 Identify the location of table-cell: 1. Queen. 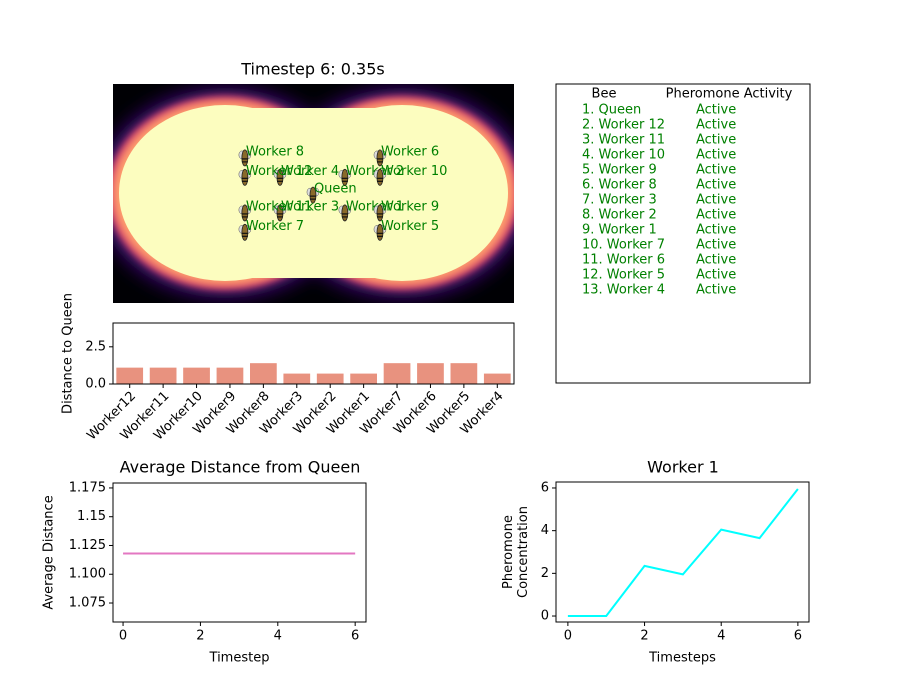
(611, 110).